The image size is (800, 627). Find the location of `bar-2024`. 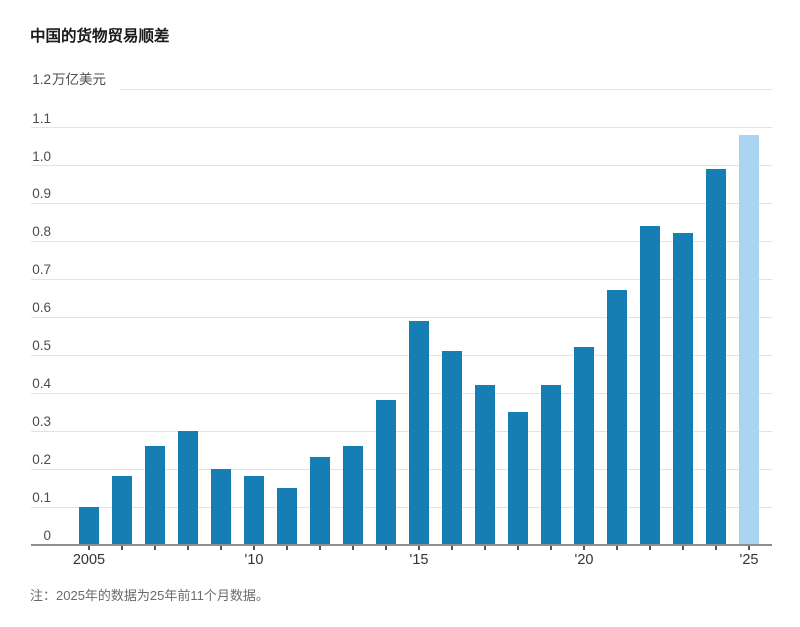

bar-2024 is located at coordinates (716, 356).